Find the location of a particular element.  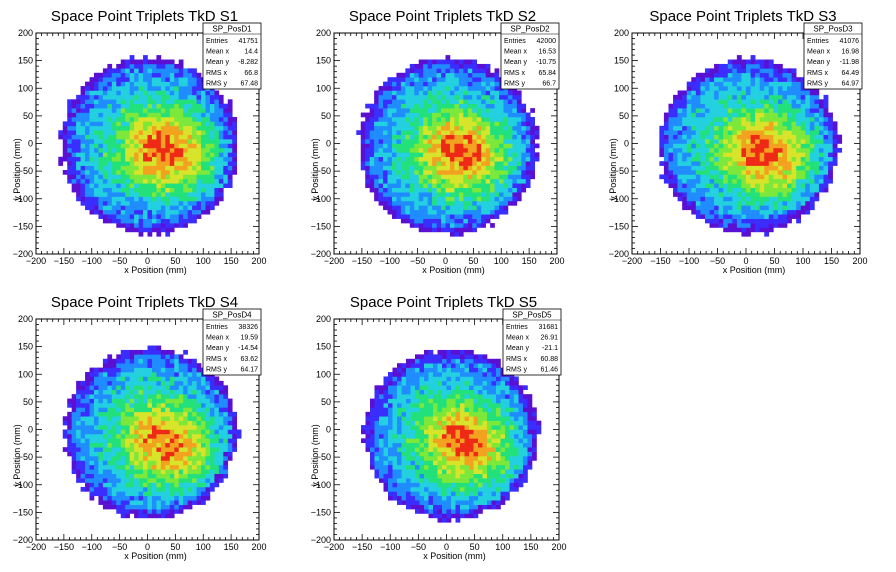

x-tick-label: −200 is located at coordinates (36, 261).